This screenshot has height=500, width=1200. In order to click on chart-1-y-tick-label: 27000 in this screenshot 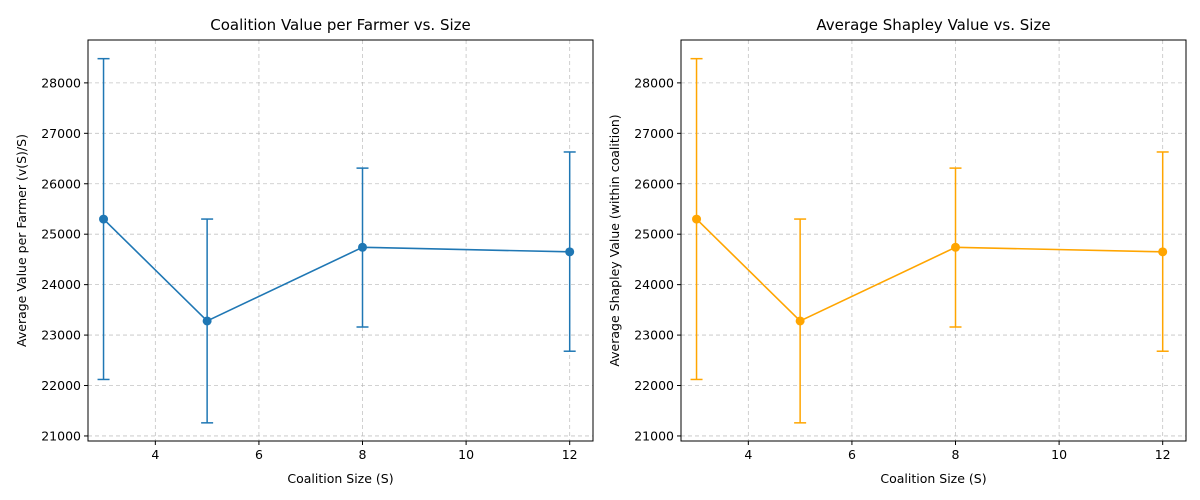, I will do `click(654, 133)`.